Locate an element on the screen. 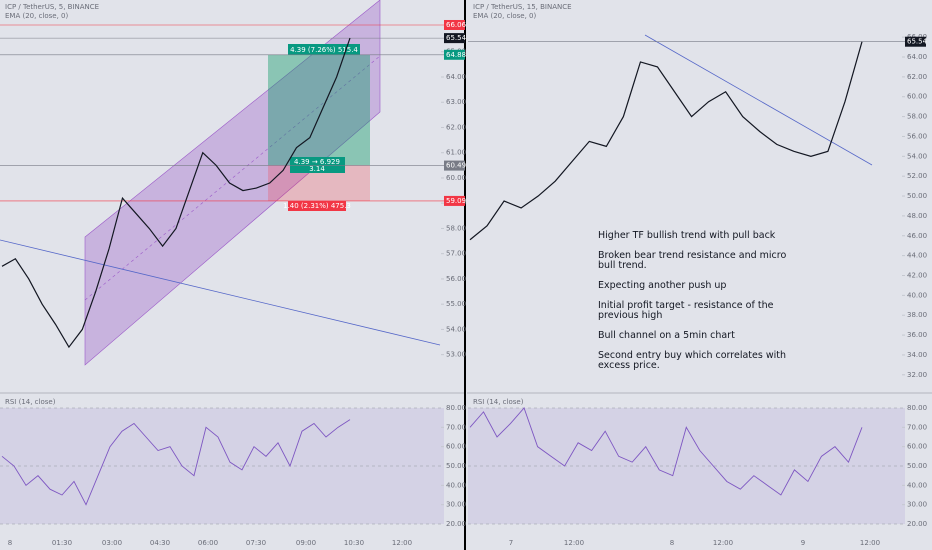  y-tick-label: 44.00 is located at coordinates (917, 256).